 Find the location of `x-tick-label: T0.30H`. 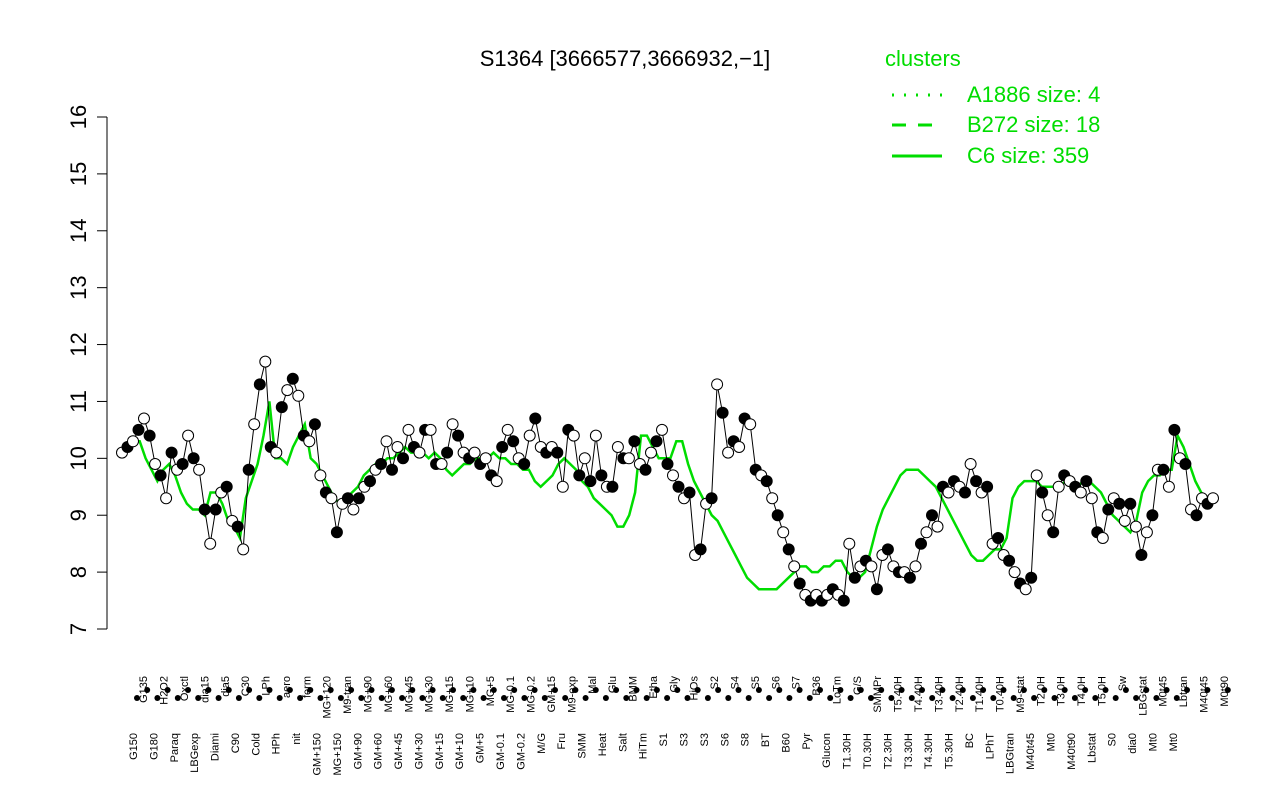

x-tick-label: T0.30H is located at coordinates (868, 751).